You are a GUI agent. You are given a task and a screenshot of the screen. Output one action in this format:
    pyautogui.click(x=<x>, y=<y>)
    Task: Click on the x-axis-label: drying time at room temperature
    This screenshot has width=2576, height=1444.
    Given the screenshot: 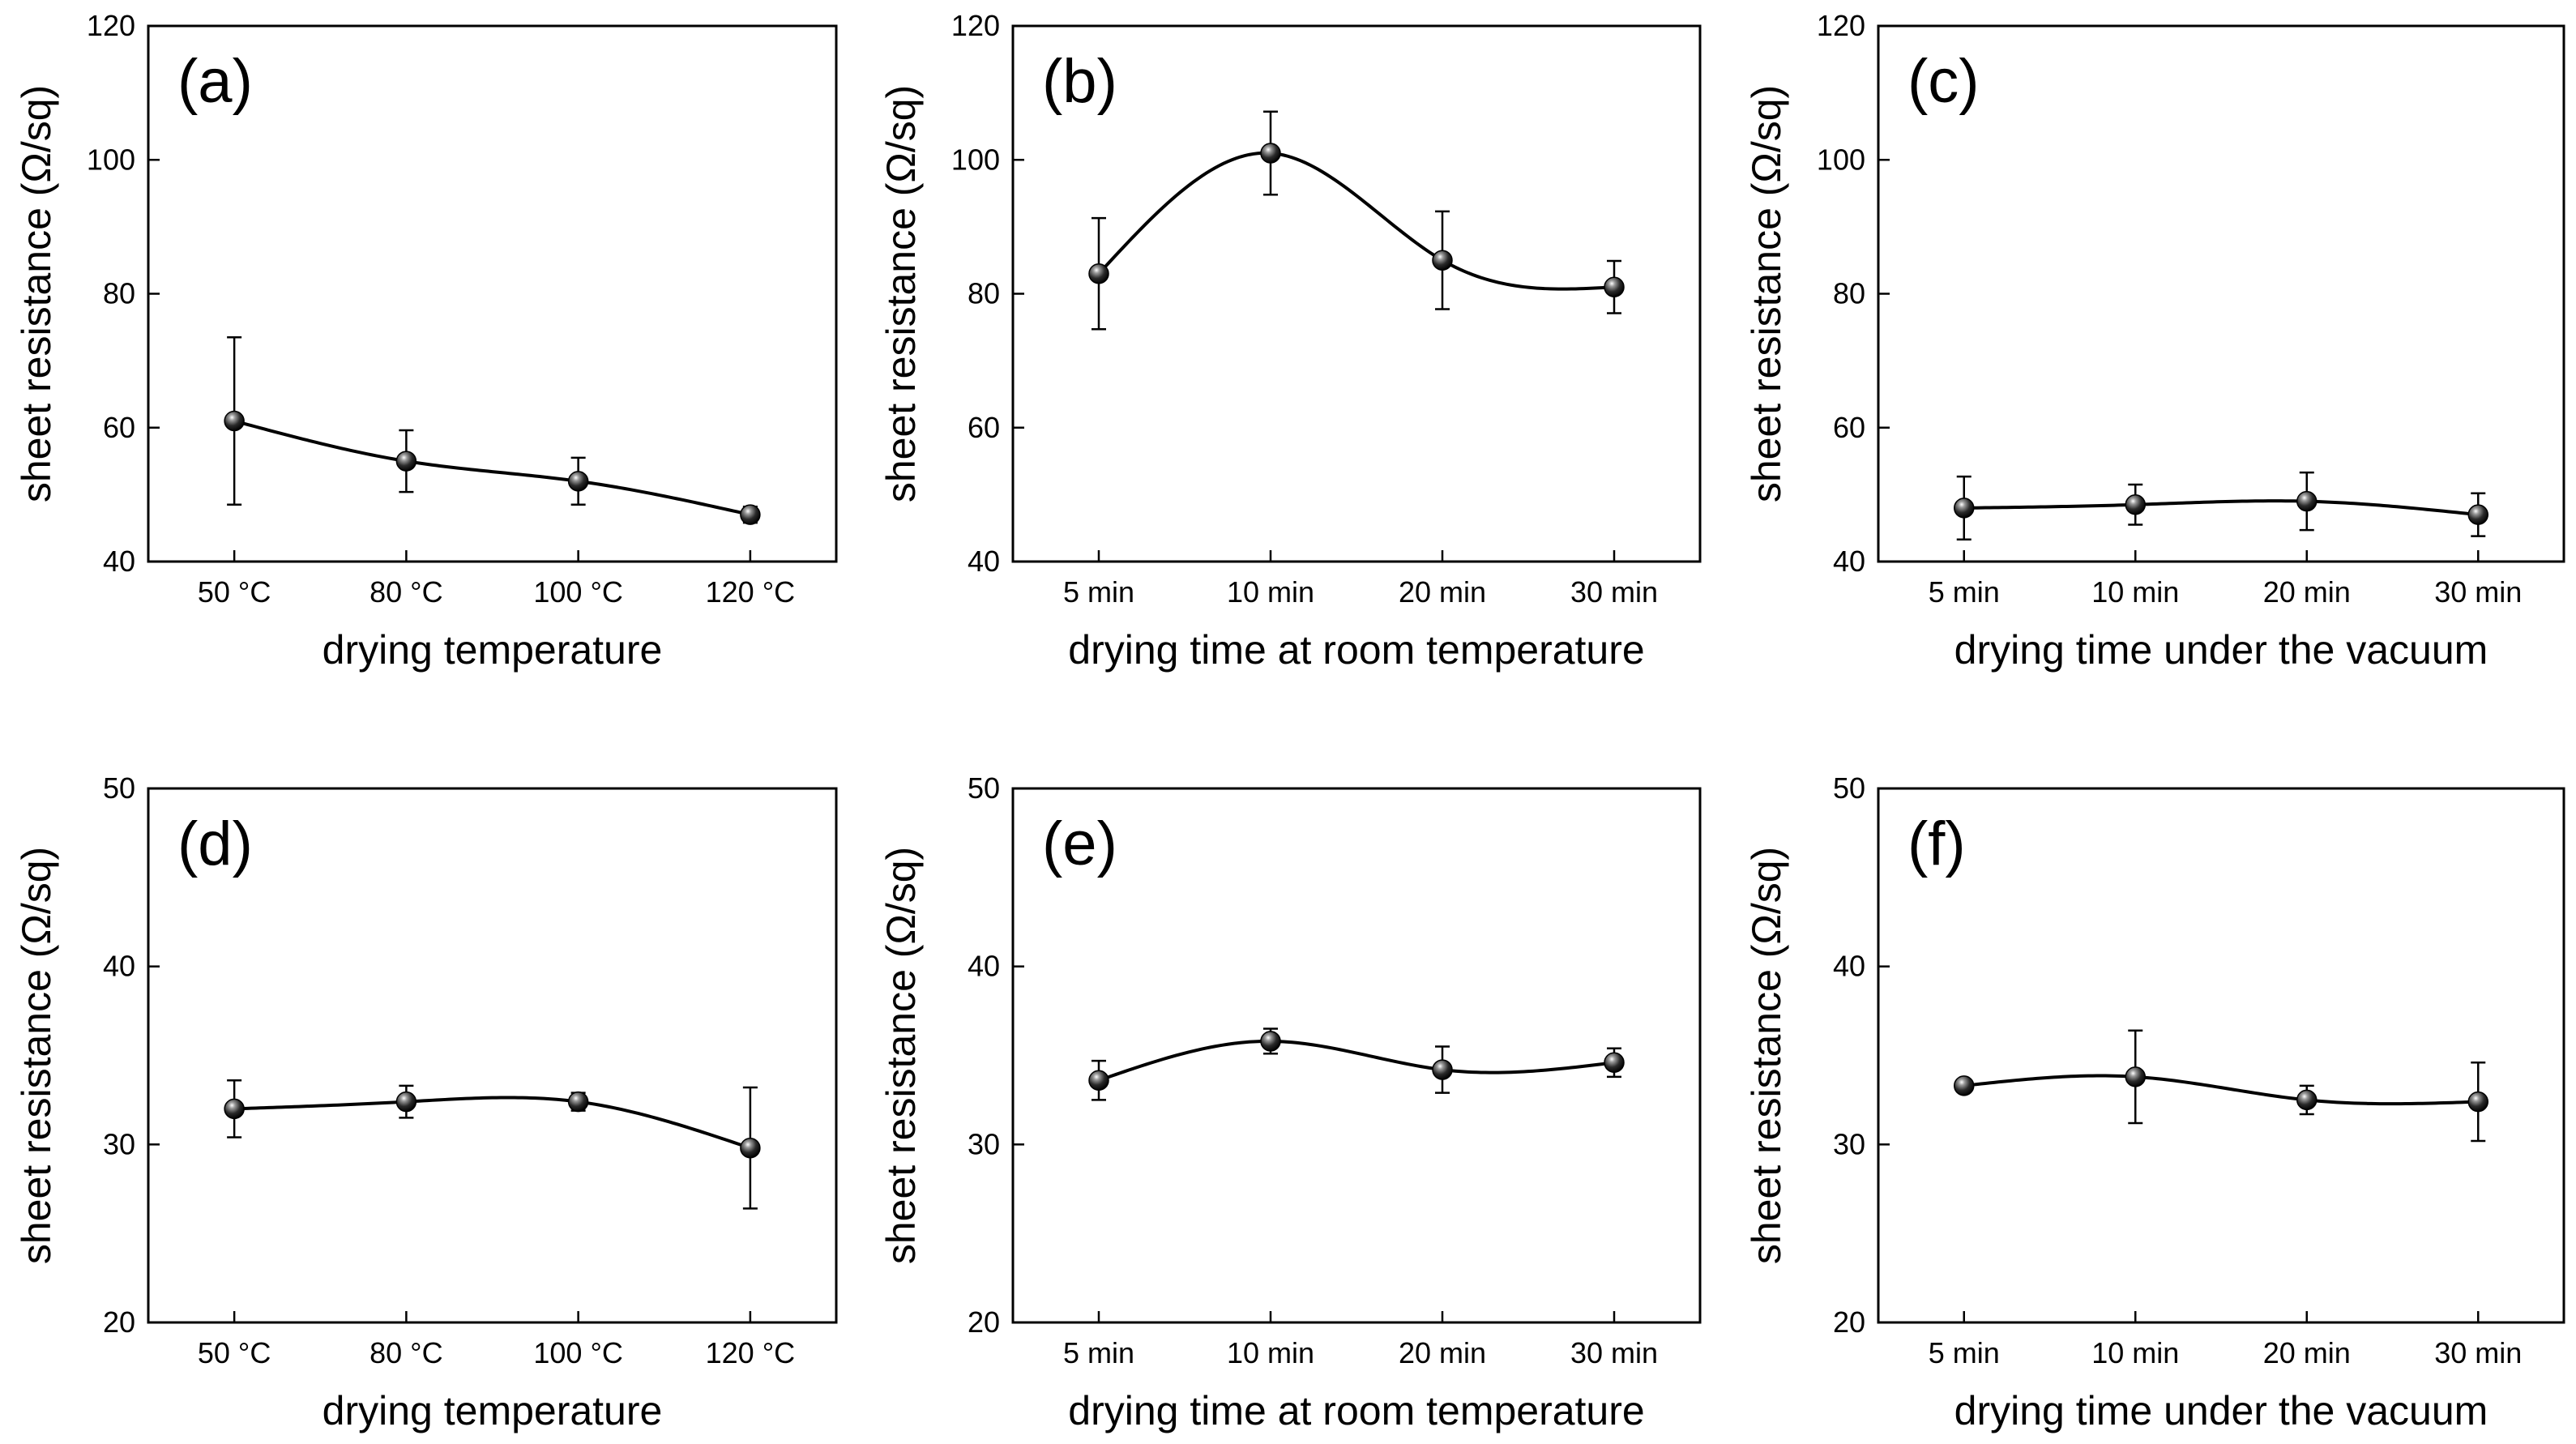 What is the action you would take?
    pyautogui.click(x=1356, y=650)
    